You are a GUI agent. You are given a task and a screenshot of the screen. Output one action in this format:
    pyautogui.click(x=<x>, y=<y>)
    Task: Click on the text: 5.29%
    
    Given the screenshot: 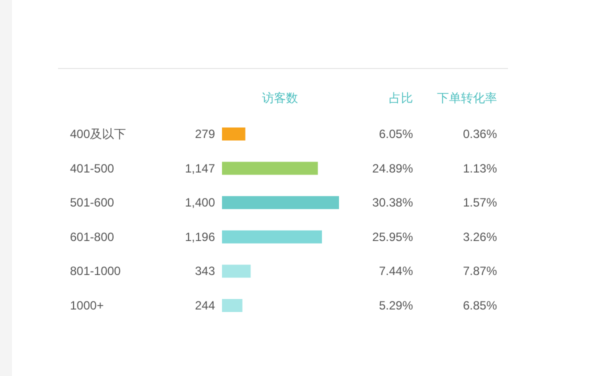 What is the action you would take?
    pyautogui.click(x=396, y=305)
    